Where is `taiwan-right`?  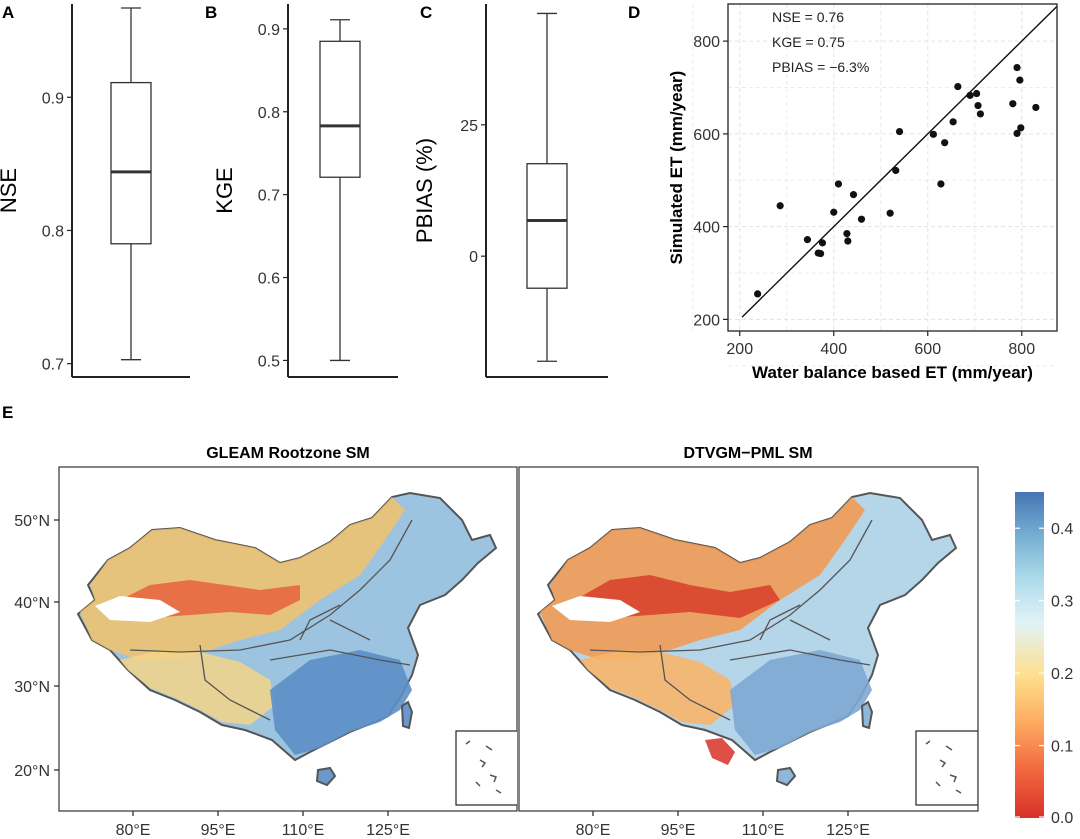 taiwan-right is located at coordinates (867, 715).